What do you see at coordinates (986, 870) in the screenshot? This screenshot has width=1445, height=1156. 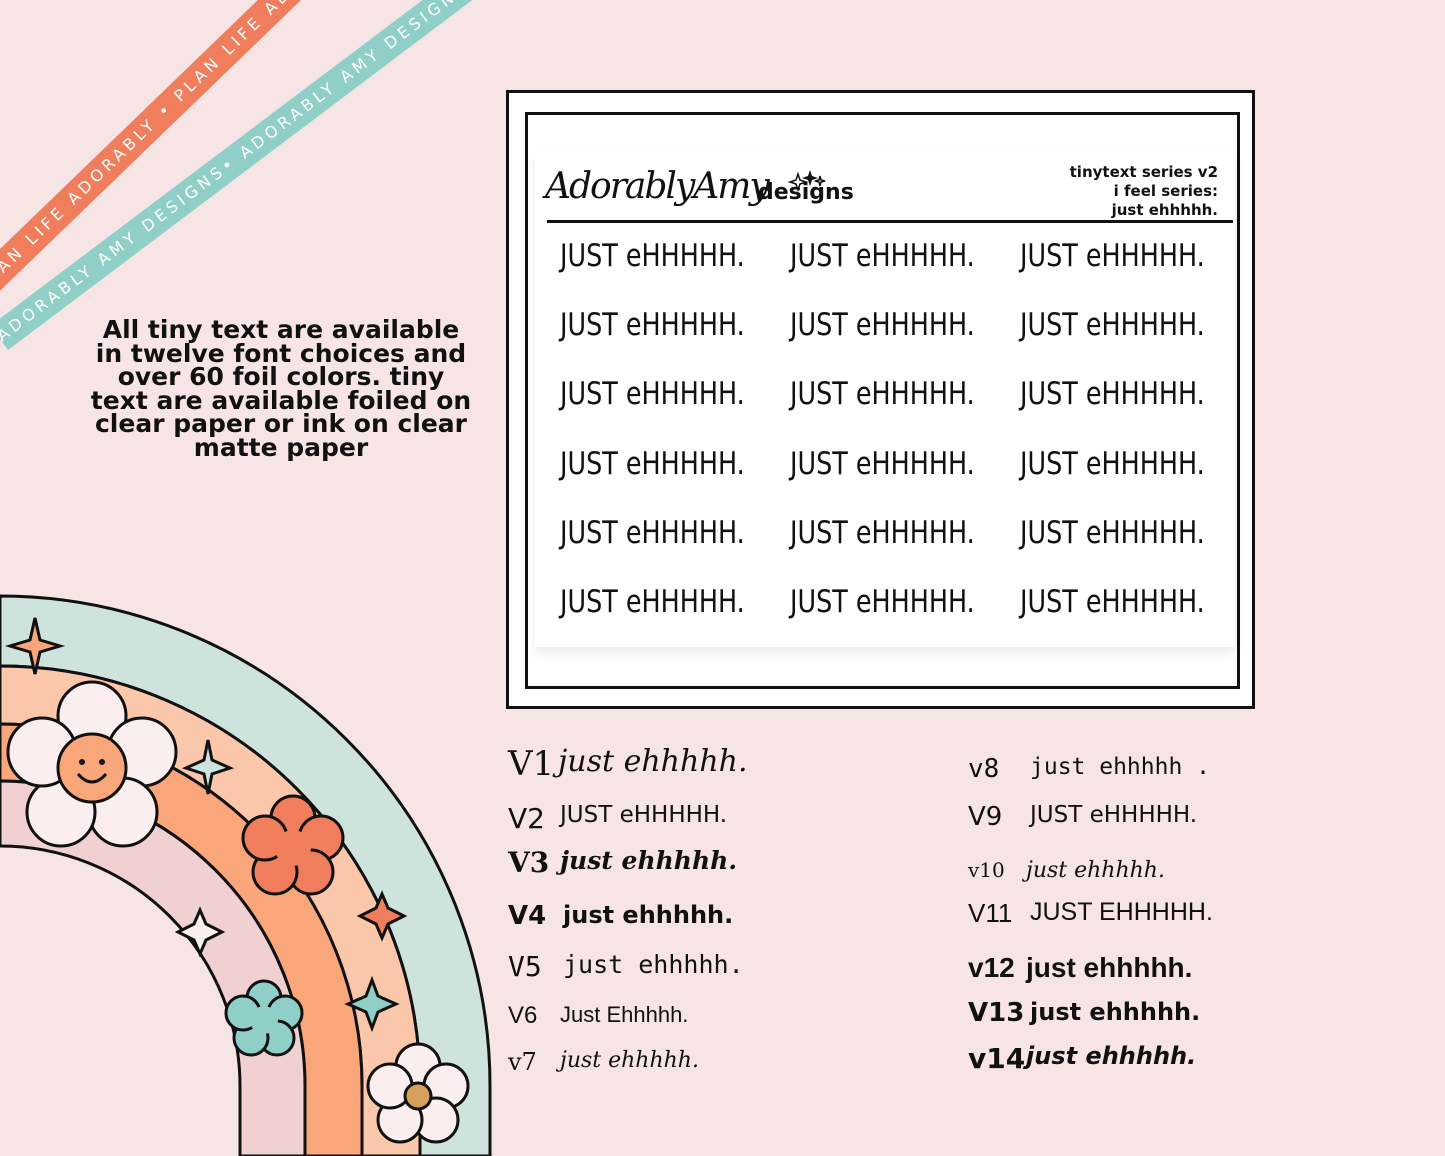 I see `variant-number: v10` at bounding box center [986, 870].